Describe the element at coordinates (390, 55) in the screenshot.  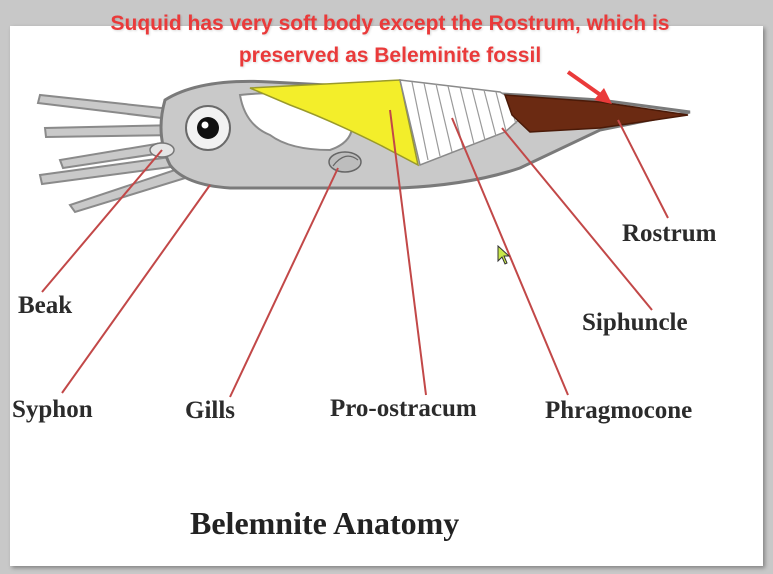
I see `annotation-line-2: preserved as Beleminite fossil` at that location.